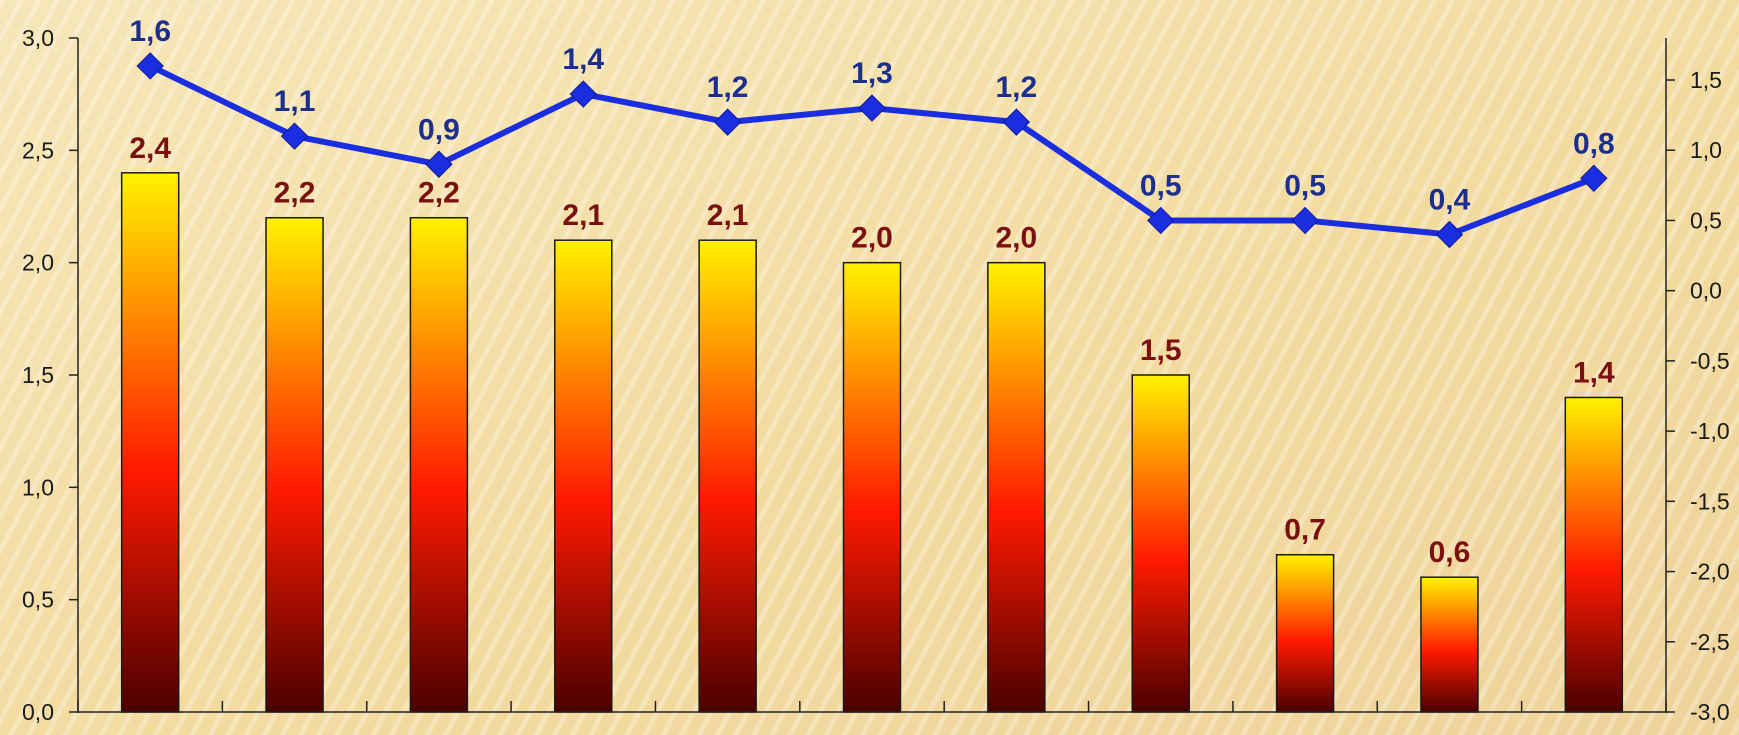 The height and width of the screenshot is (735, 1739). Describe the element at coordinates (1710, 361) in the screenshot. I see `right-tick-label: -0,5` at that location.